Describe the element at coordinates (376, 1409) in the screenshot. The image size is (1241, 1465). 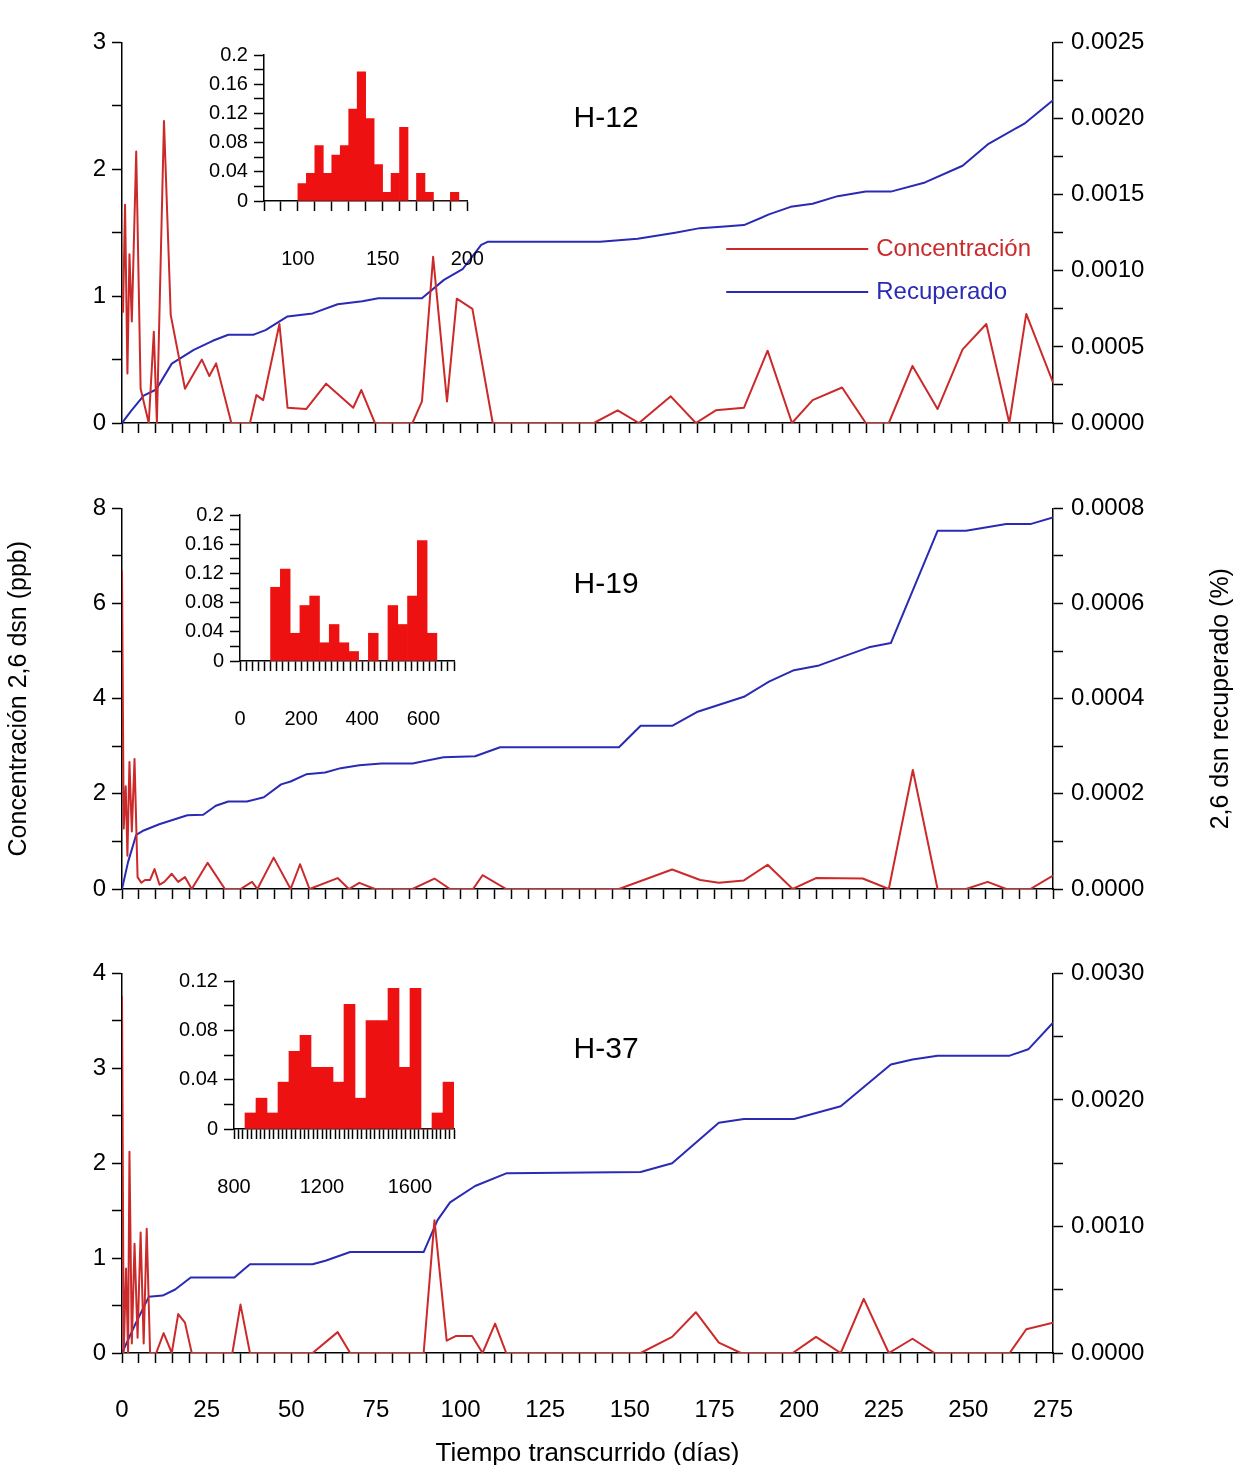
I see `x-tick-label: 75` at that location.